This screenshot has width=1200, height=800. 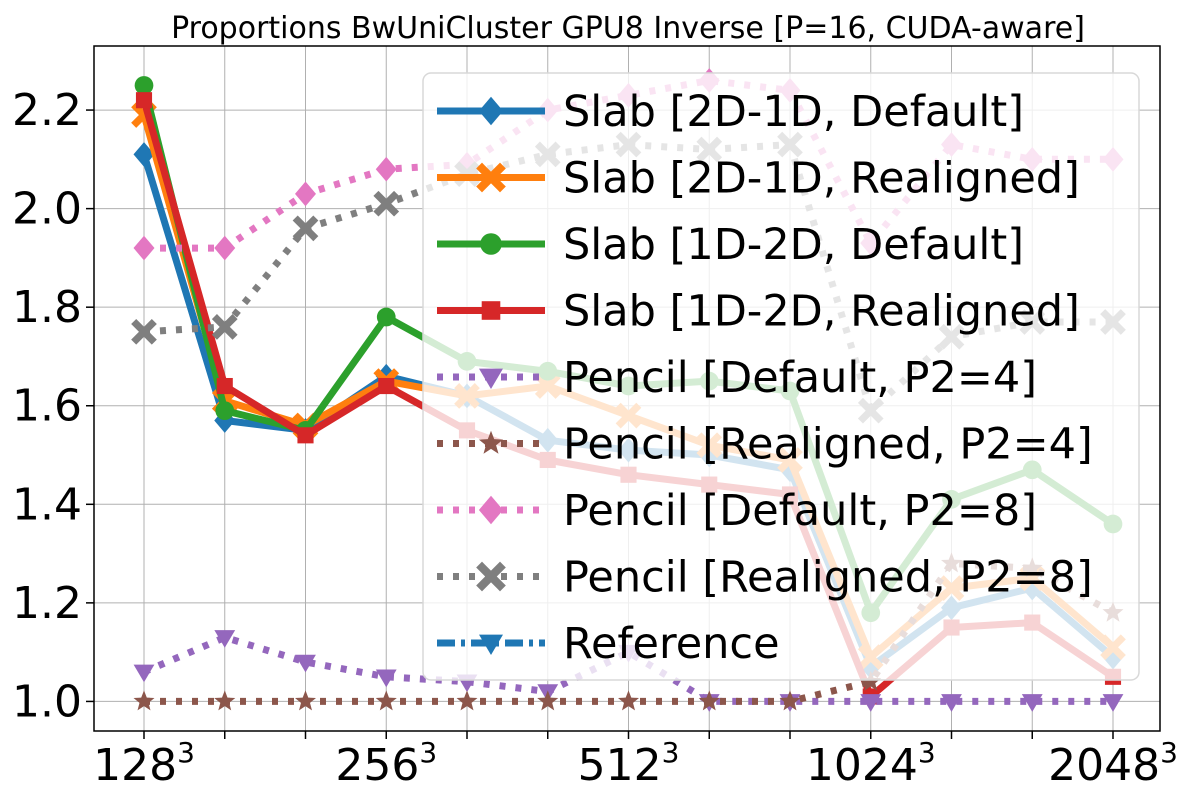 I want to click on y-tick-label: 1.8, so click(x=47, y=307).